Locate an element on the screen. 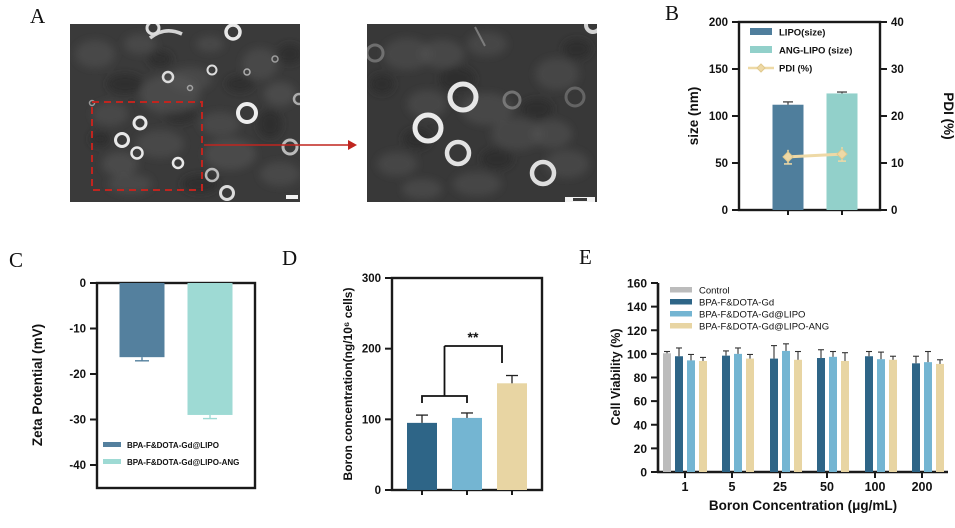  bar-BPA-F&DOTA-Gd@LIPO-ANG-50 is located at coordinates (845, 416).